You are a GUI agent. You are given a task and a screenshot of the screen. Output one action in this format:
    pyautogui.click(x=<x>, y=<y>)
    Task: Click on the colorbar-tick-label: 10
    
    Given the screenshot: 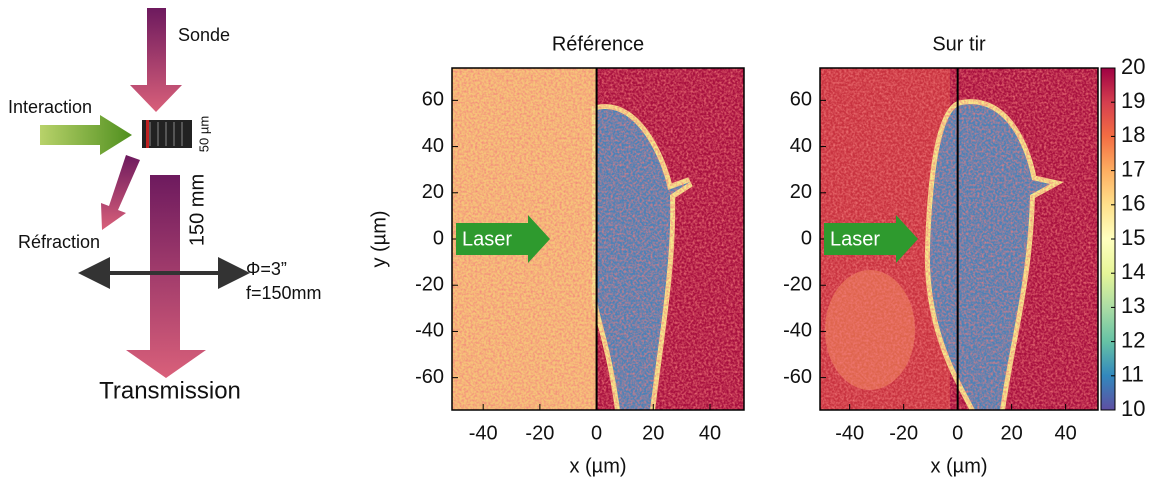 What is the action you would take?
    pyautogui.click(x=1133, y=408)
    